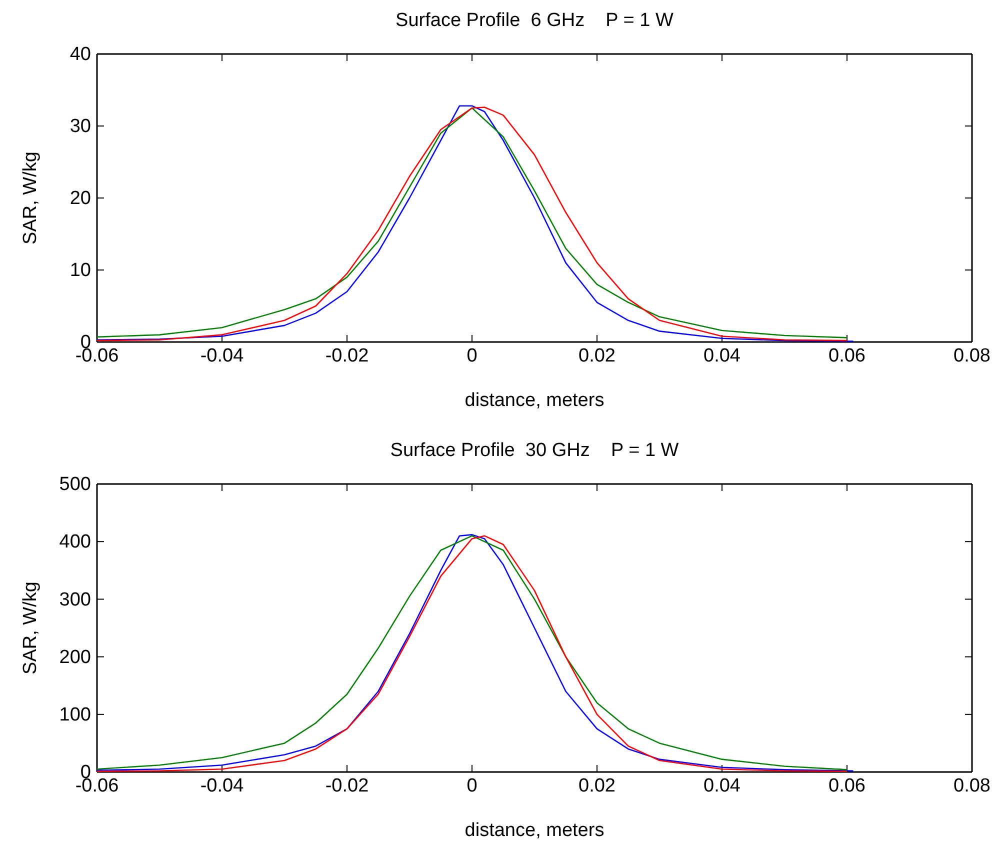 The height and width of the screenshot is (845, 994). What do you see at coordinates (75, 715) in the screenshot?
I see `y-tick-label: 100` at bounding box center [75, 715].